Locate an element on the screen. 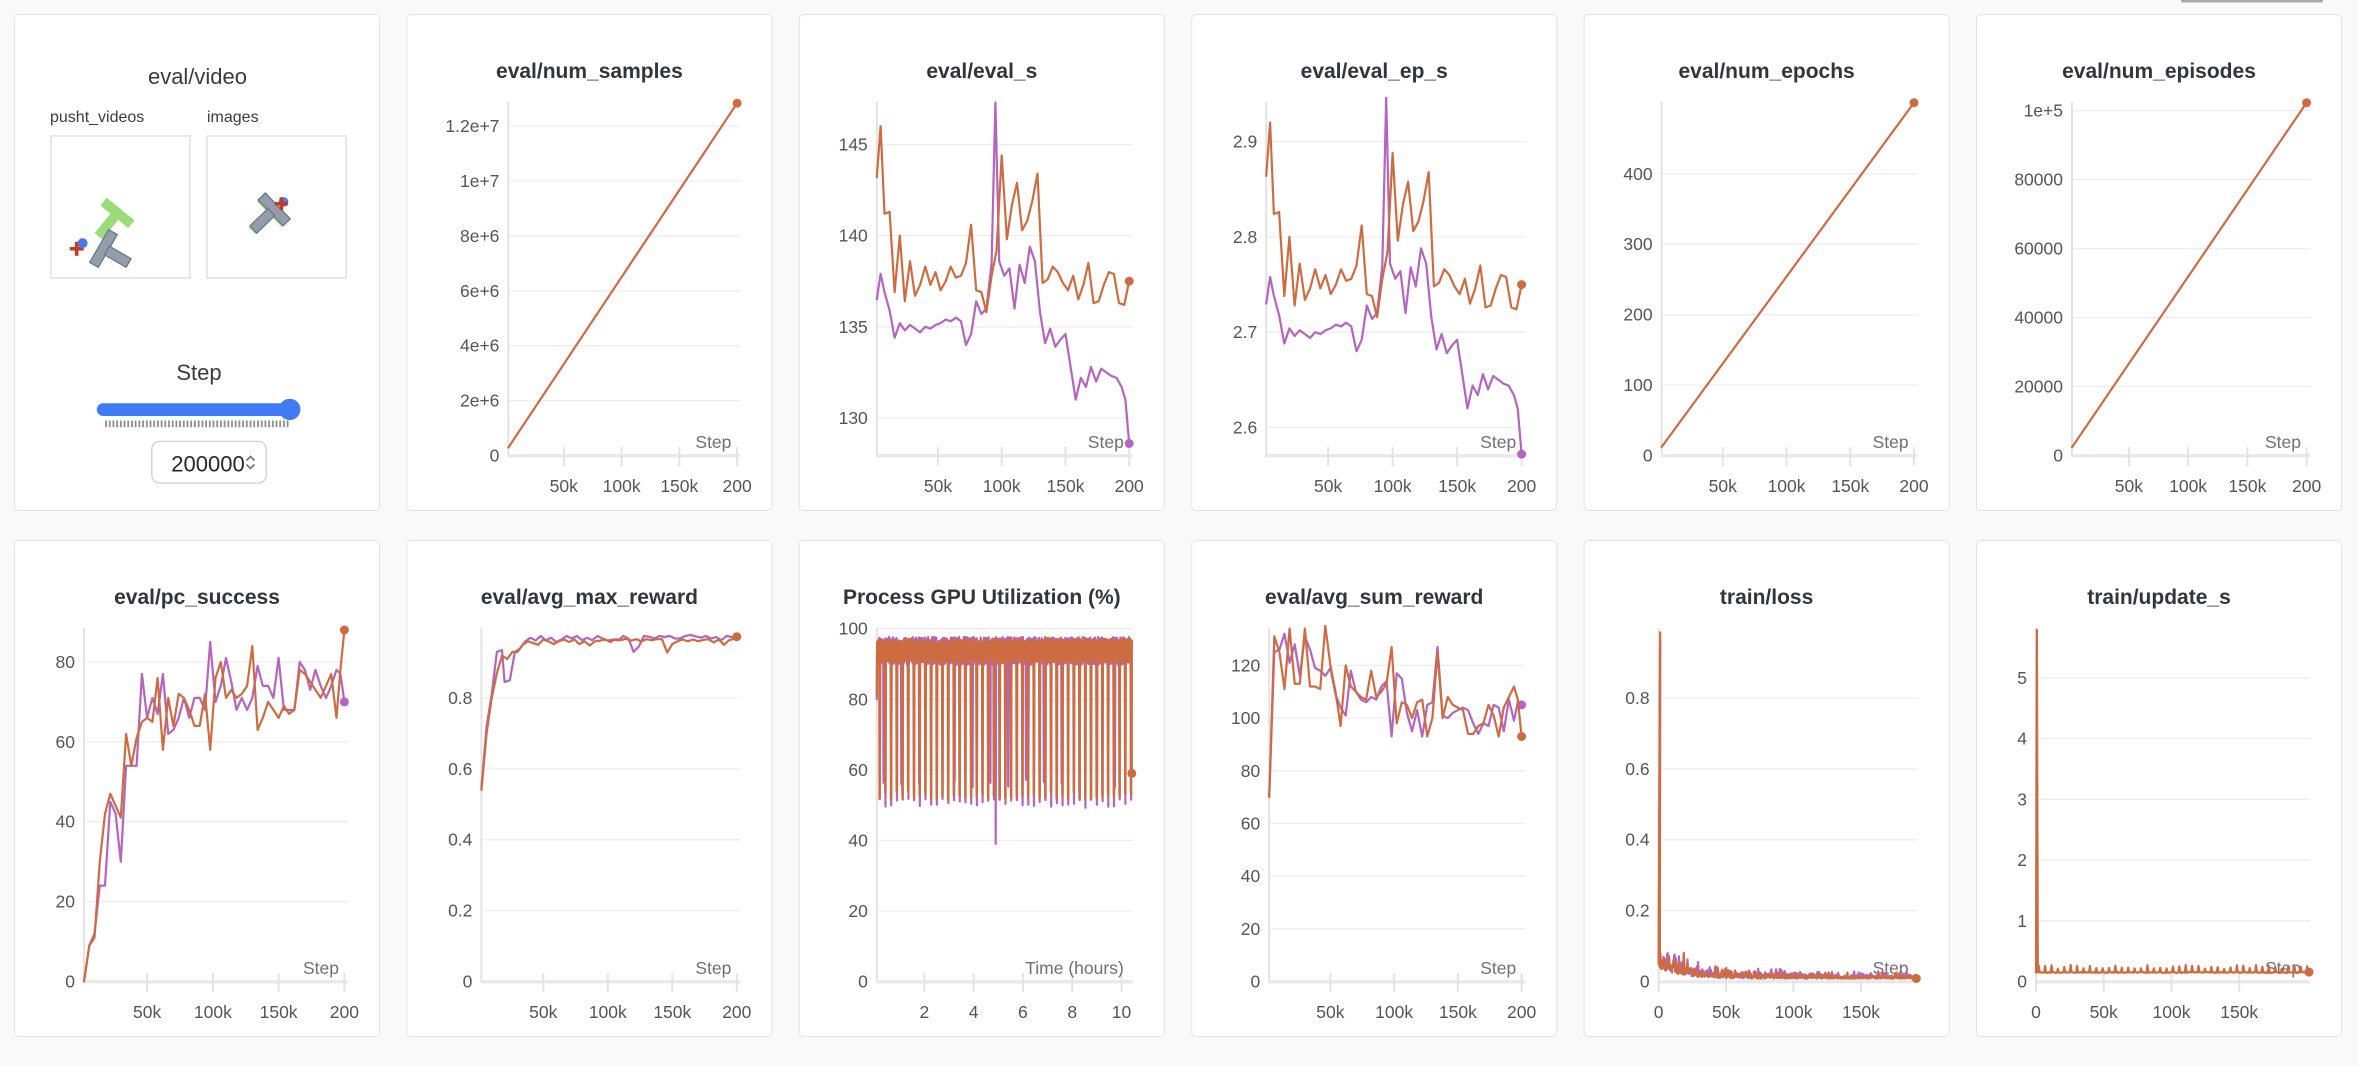  svg-text: eval/pc_success is located at coordinates (197, 597).